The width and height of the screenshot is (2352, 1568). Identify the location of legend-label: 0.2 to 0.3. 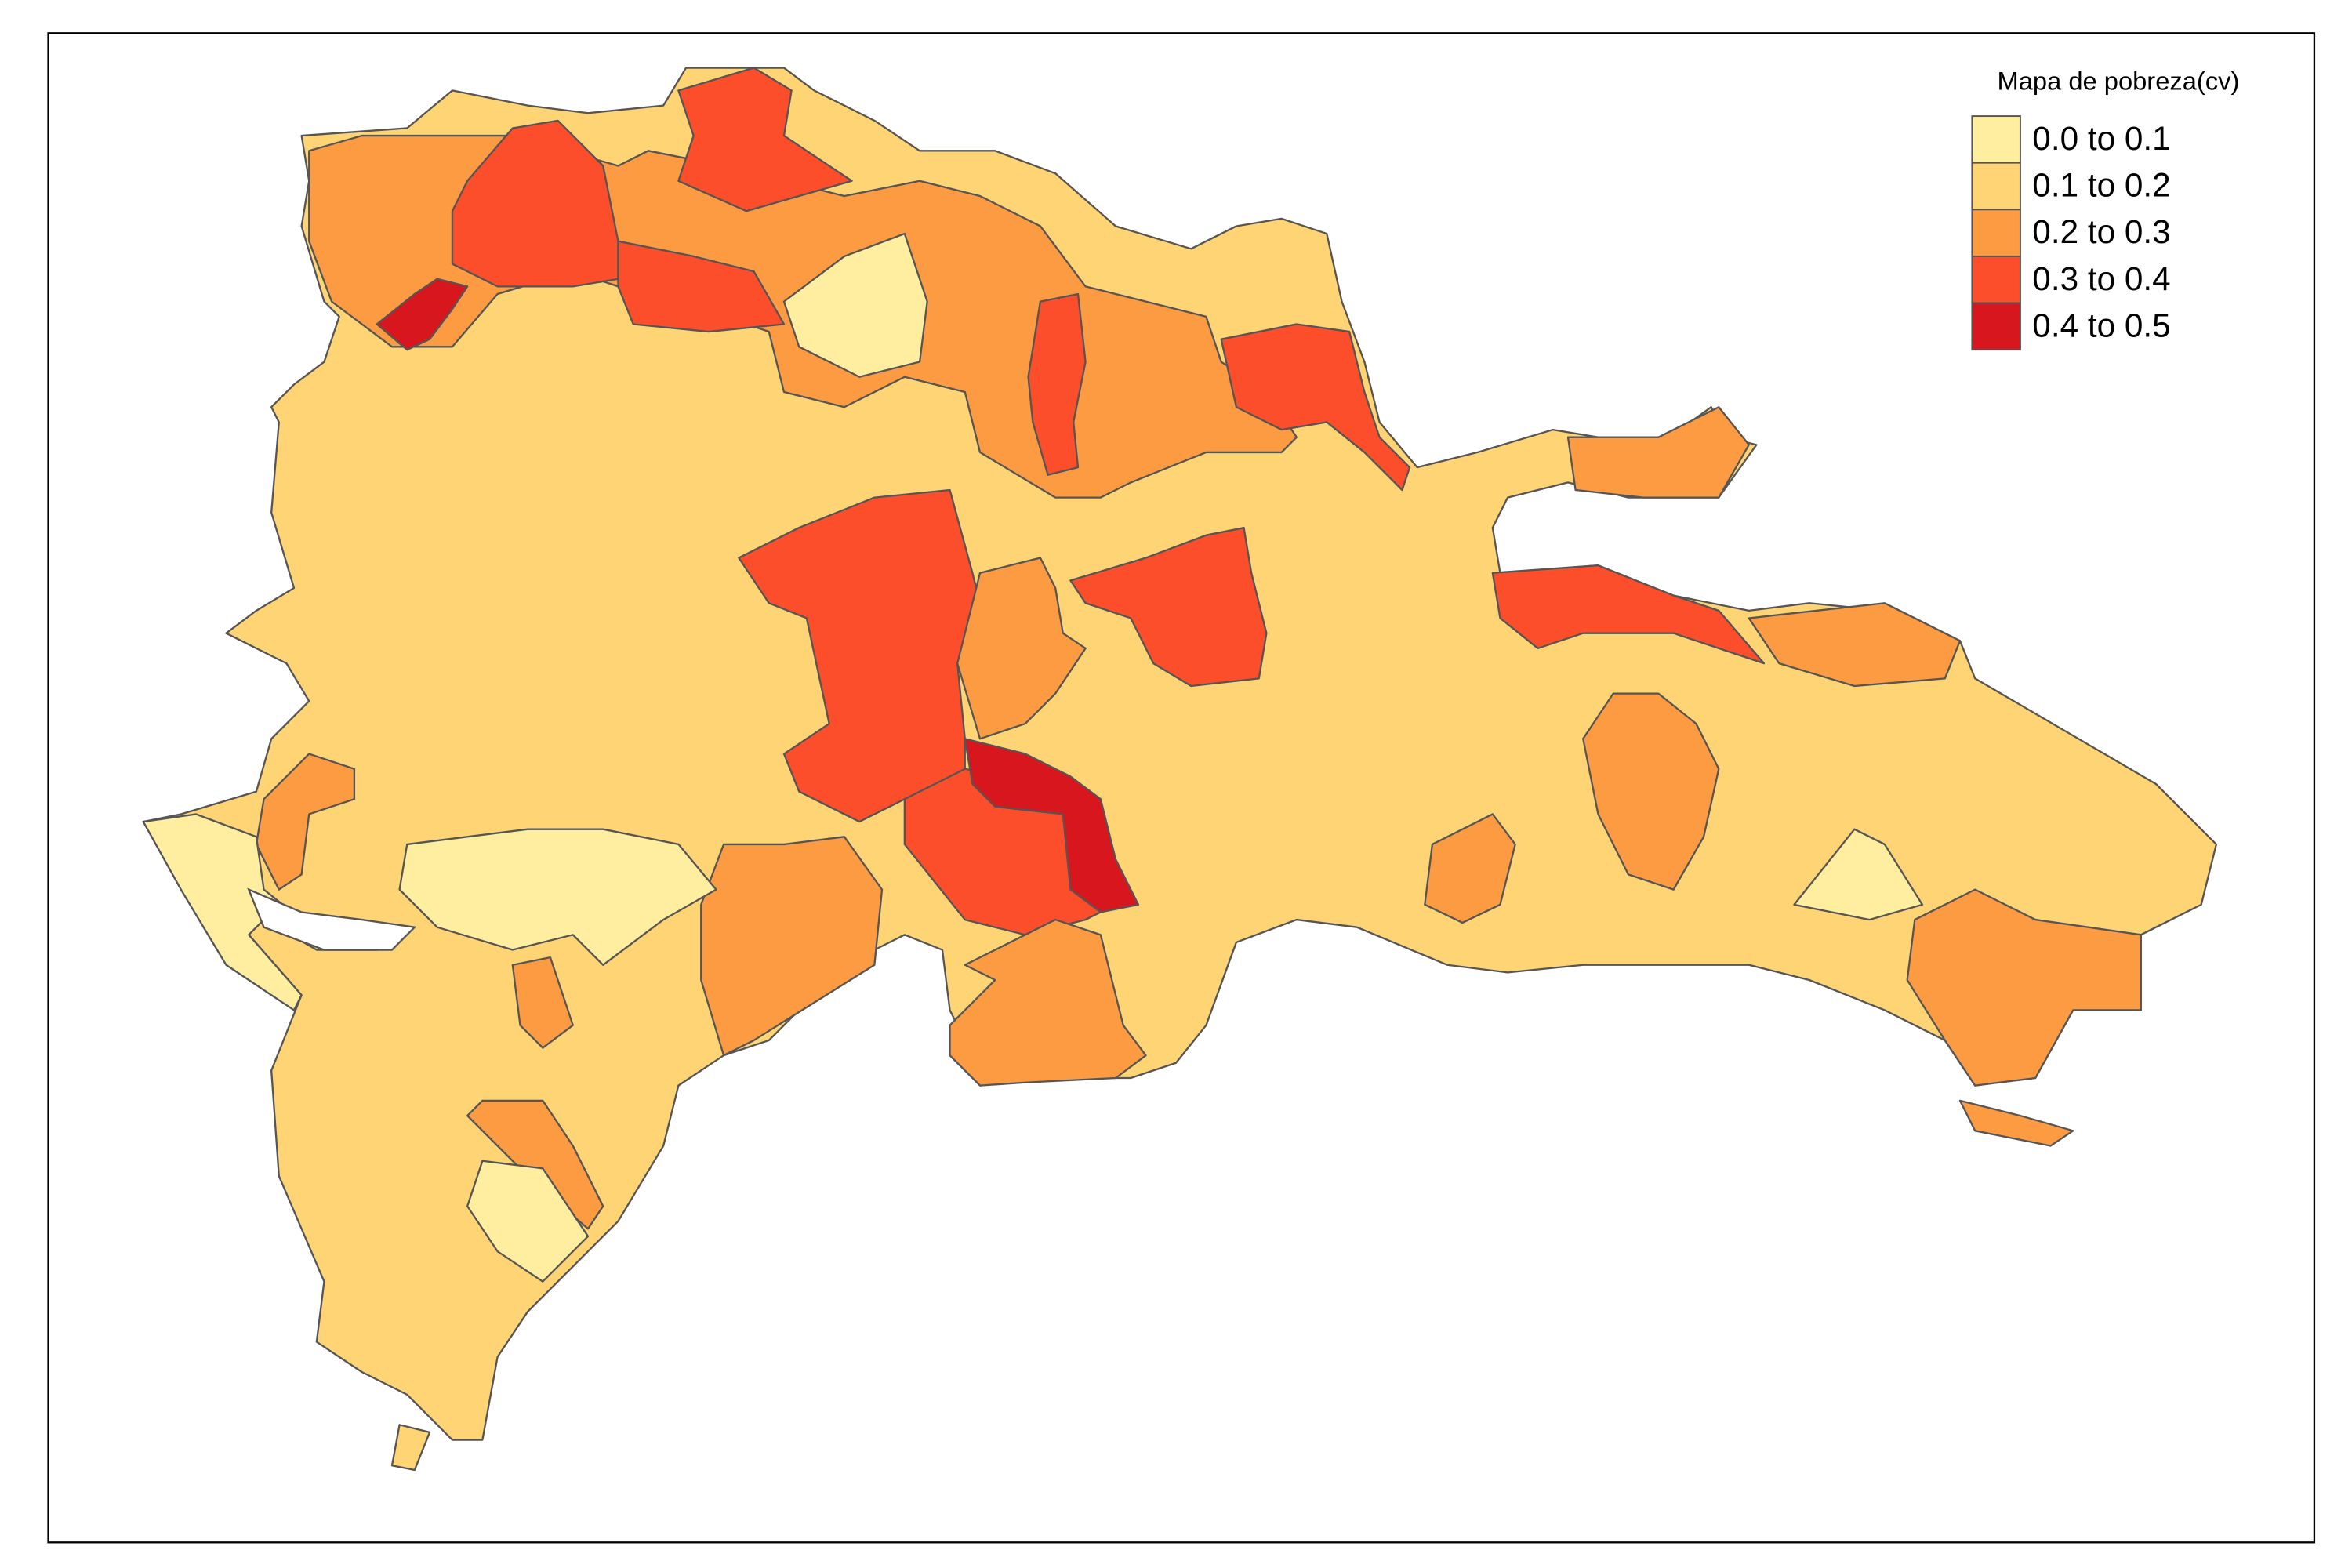
(2101, 231).